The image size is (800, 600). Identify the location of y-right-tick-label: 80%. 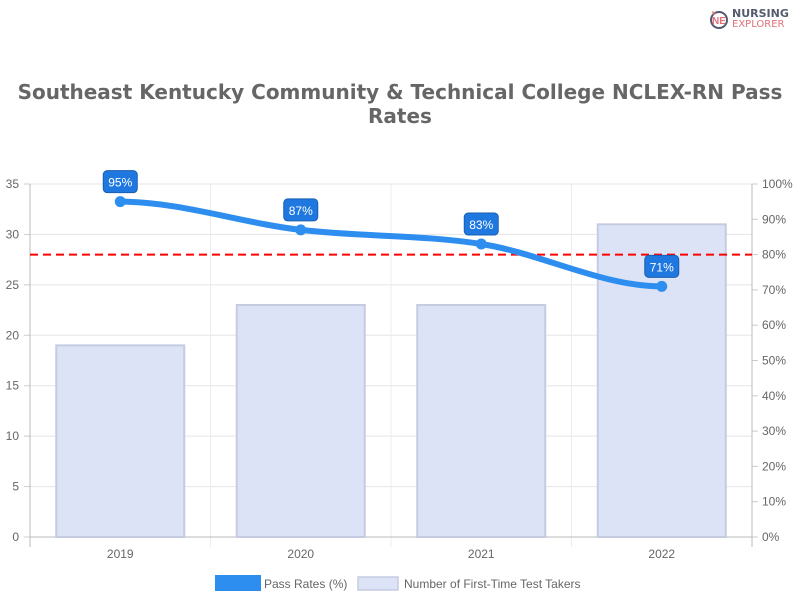
(774, 255).